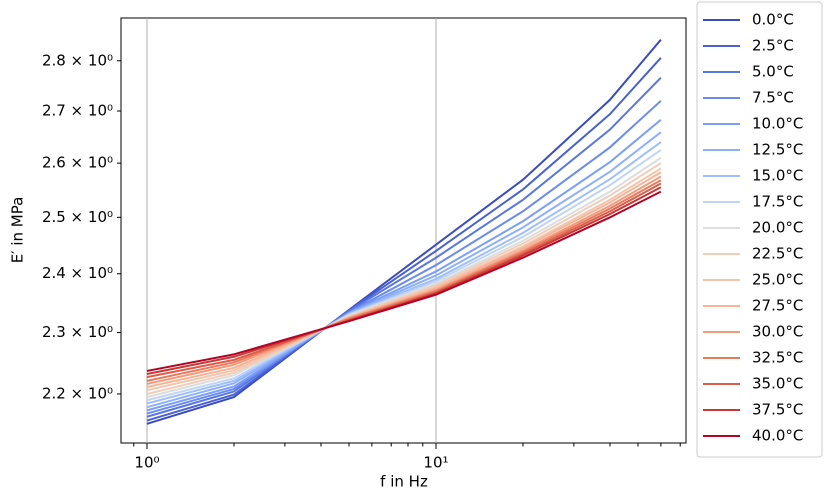 The height and width of the screenshot is (502, 831). I want to click on legend-label: 0.0°C, so click(773, 20).